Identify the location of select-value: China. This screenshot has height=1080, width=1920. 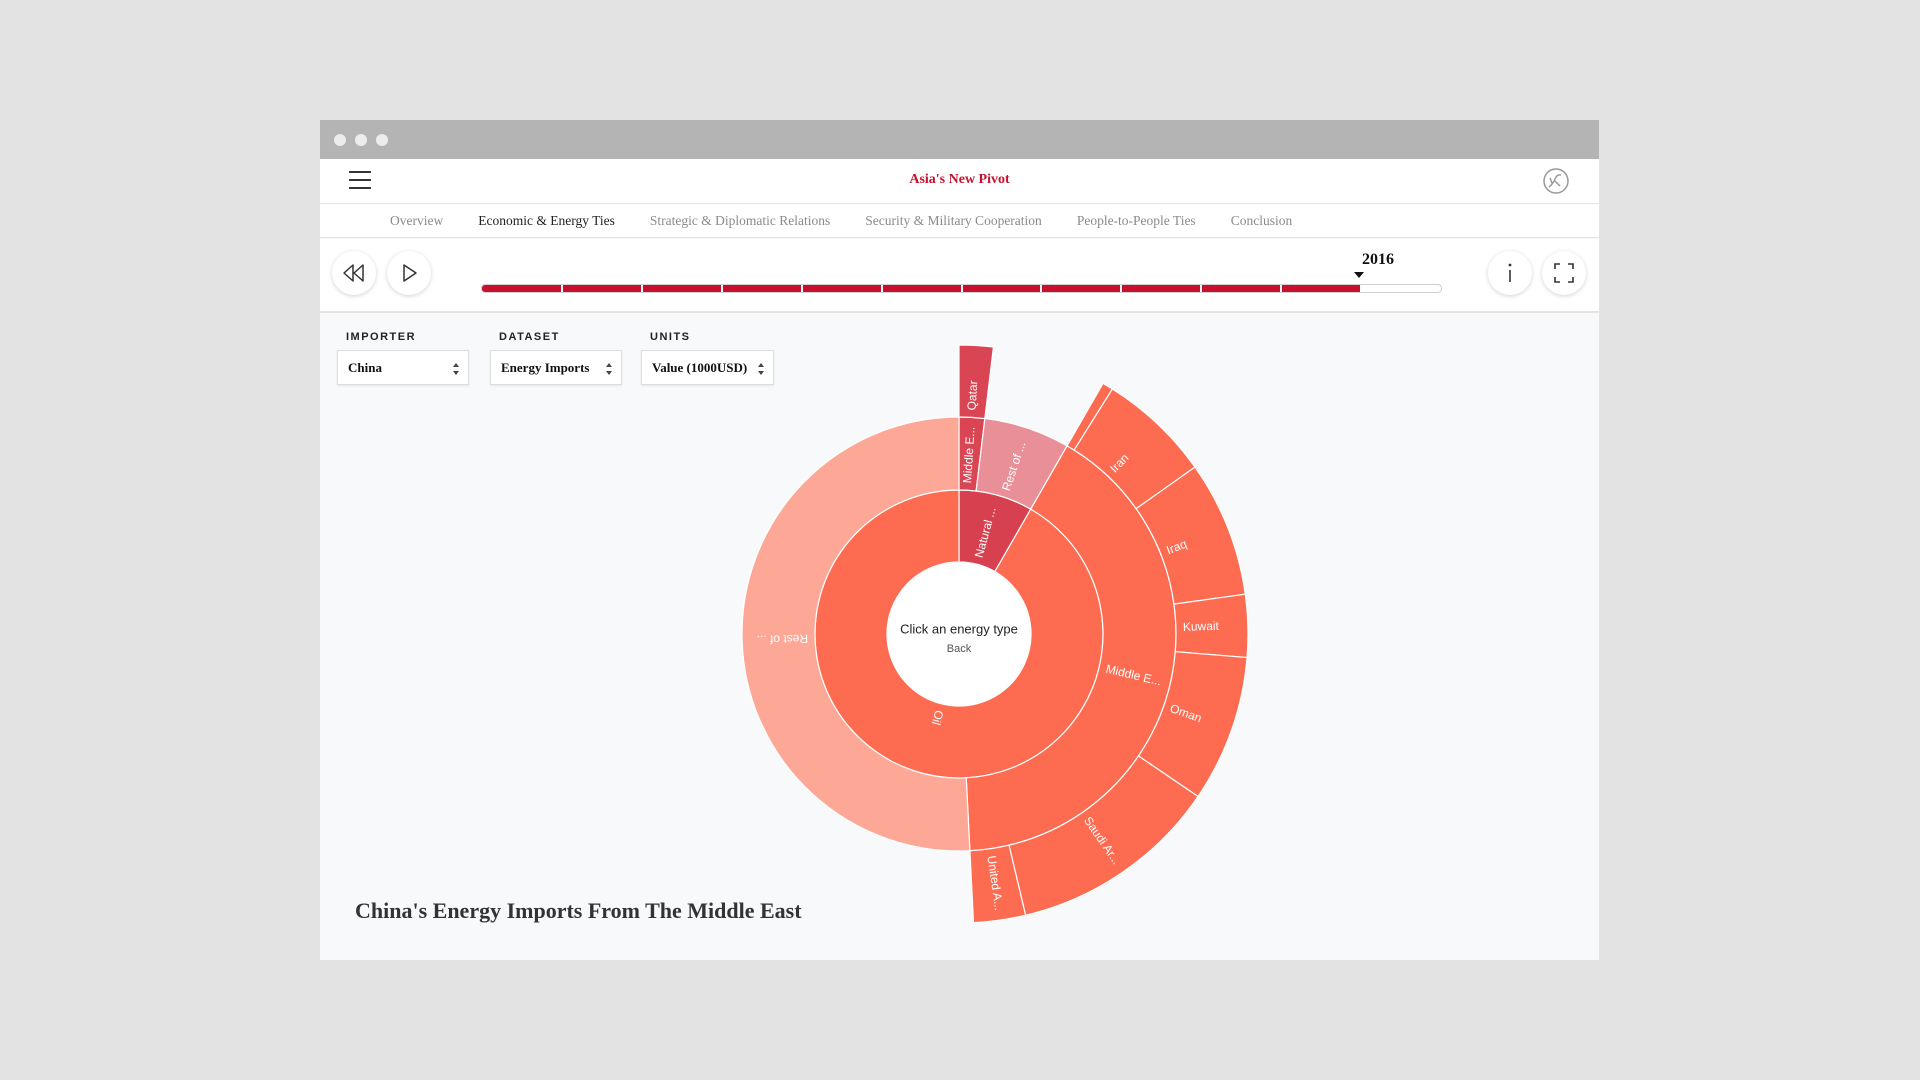
(365, 367).